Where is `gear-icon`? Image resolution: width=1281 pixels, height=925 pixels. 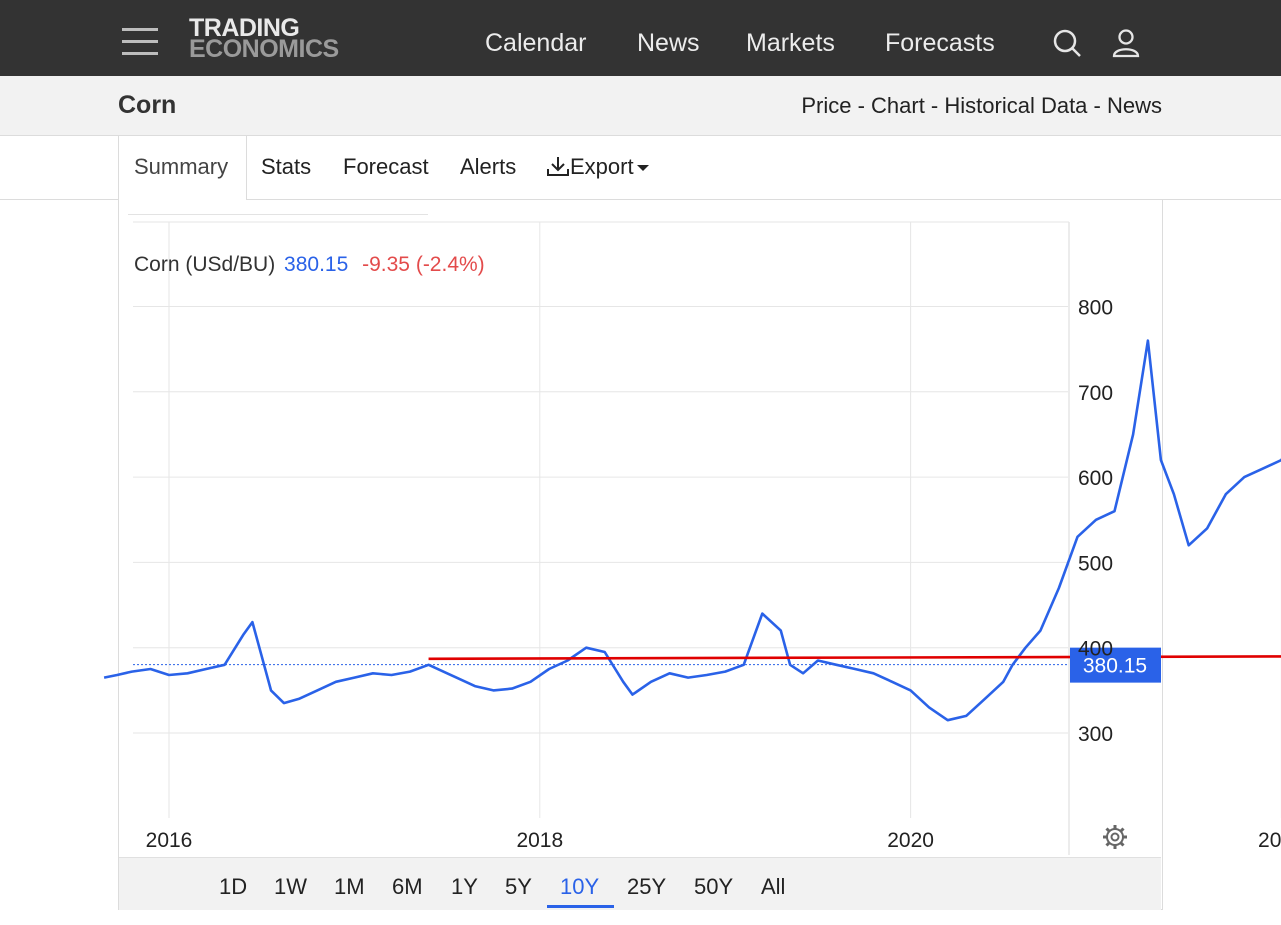 gear-icon is located at coordinates (1115, 837).